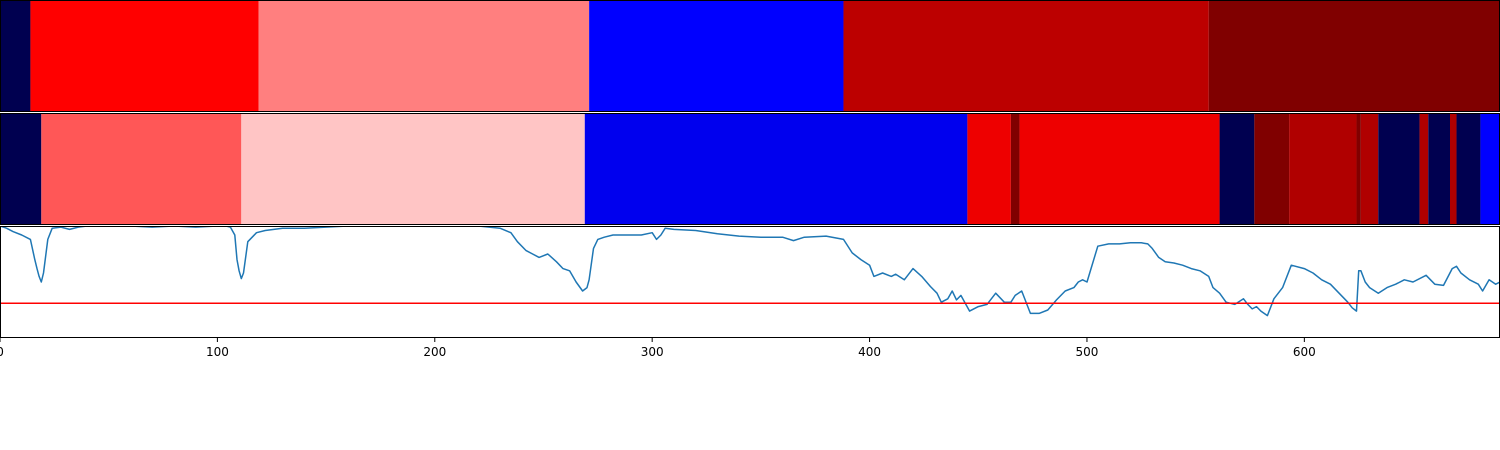 This screenshot has width=1500, height=450. I want to click on x-tick-label: 200, so click(434, 352).